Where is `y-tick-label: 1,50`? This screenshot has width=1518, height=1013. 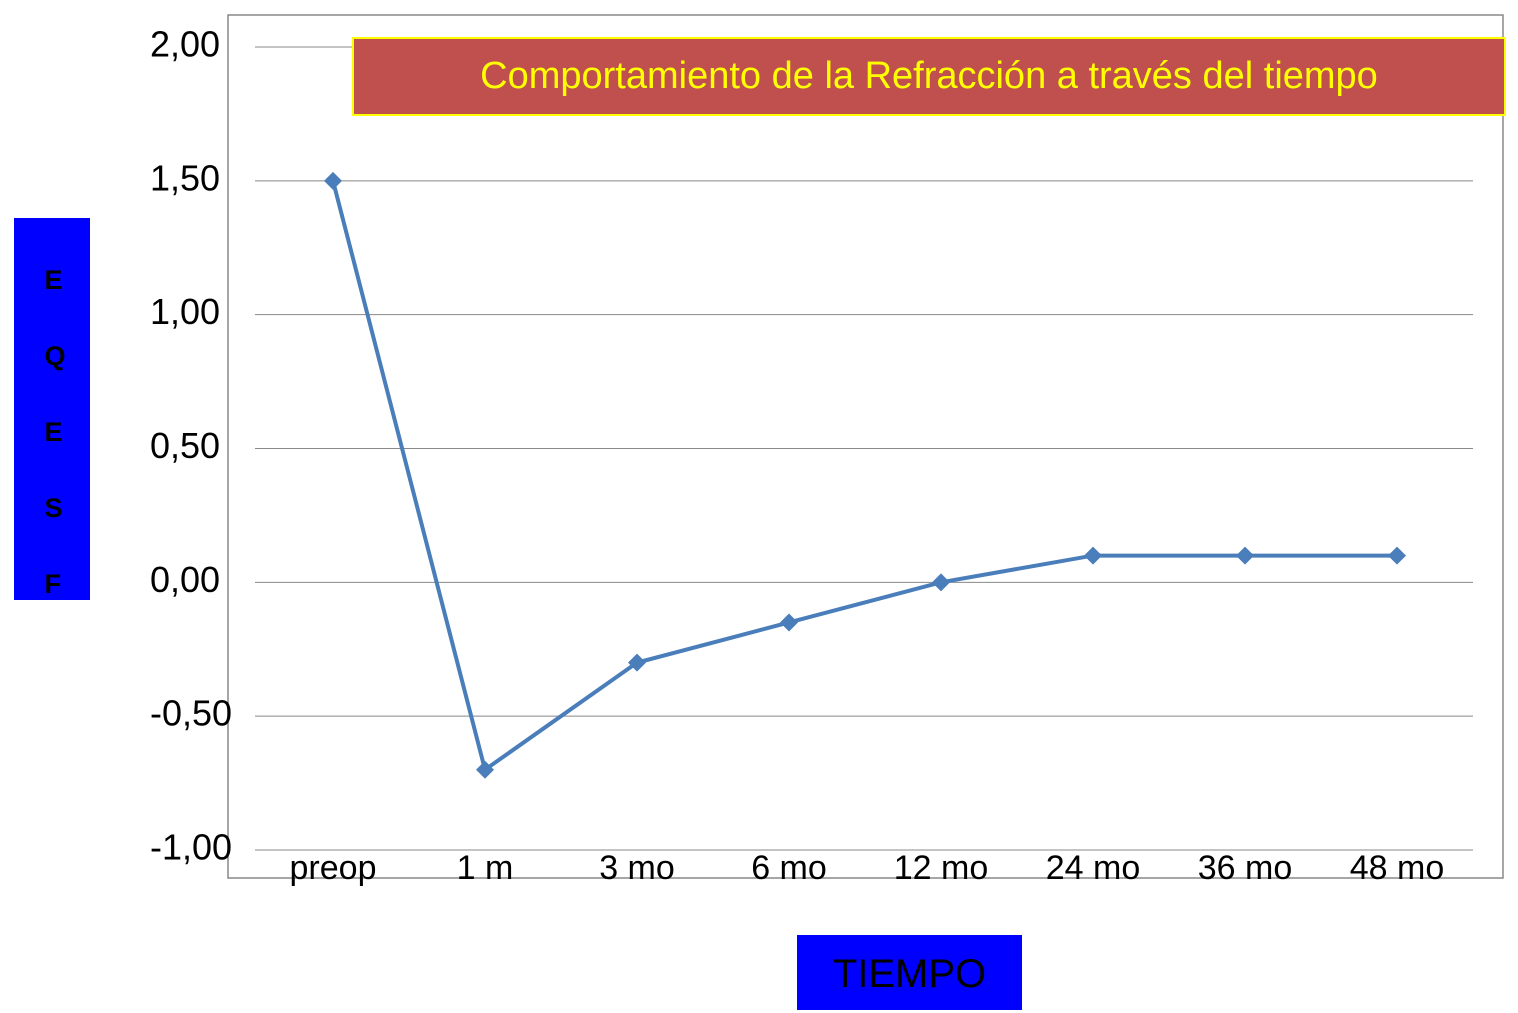 y-tick-label: 1,50 is located at coordinates (185, 177).